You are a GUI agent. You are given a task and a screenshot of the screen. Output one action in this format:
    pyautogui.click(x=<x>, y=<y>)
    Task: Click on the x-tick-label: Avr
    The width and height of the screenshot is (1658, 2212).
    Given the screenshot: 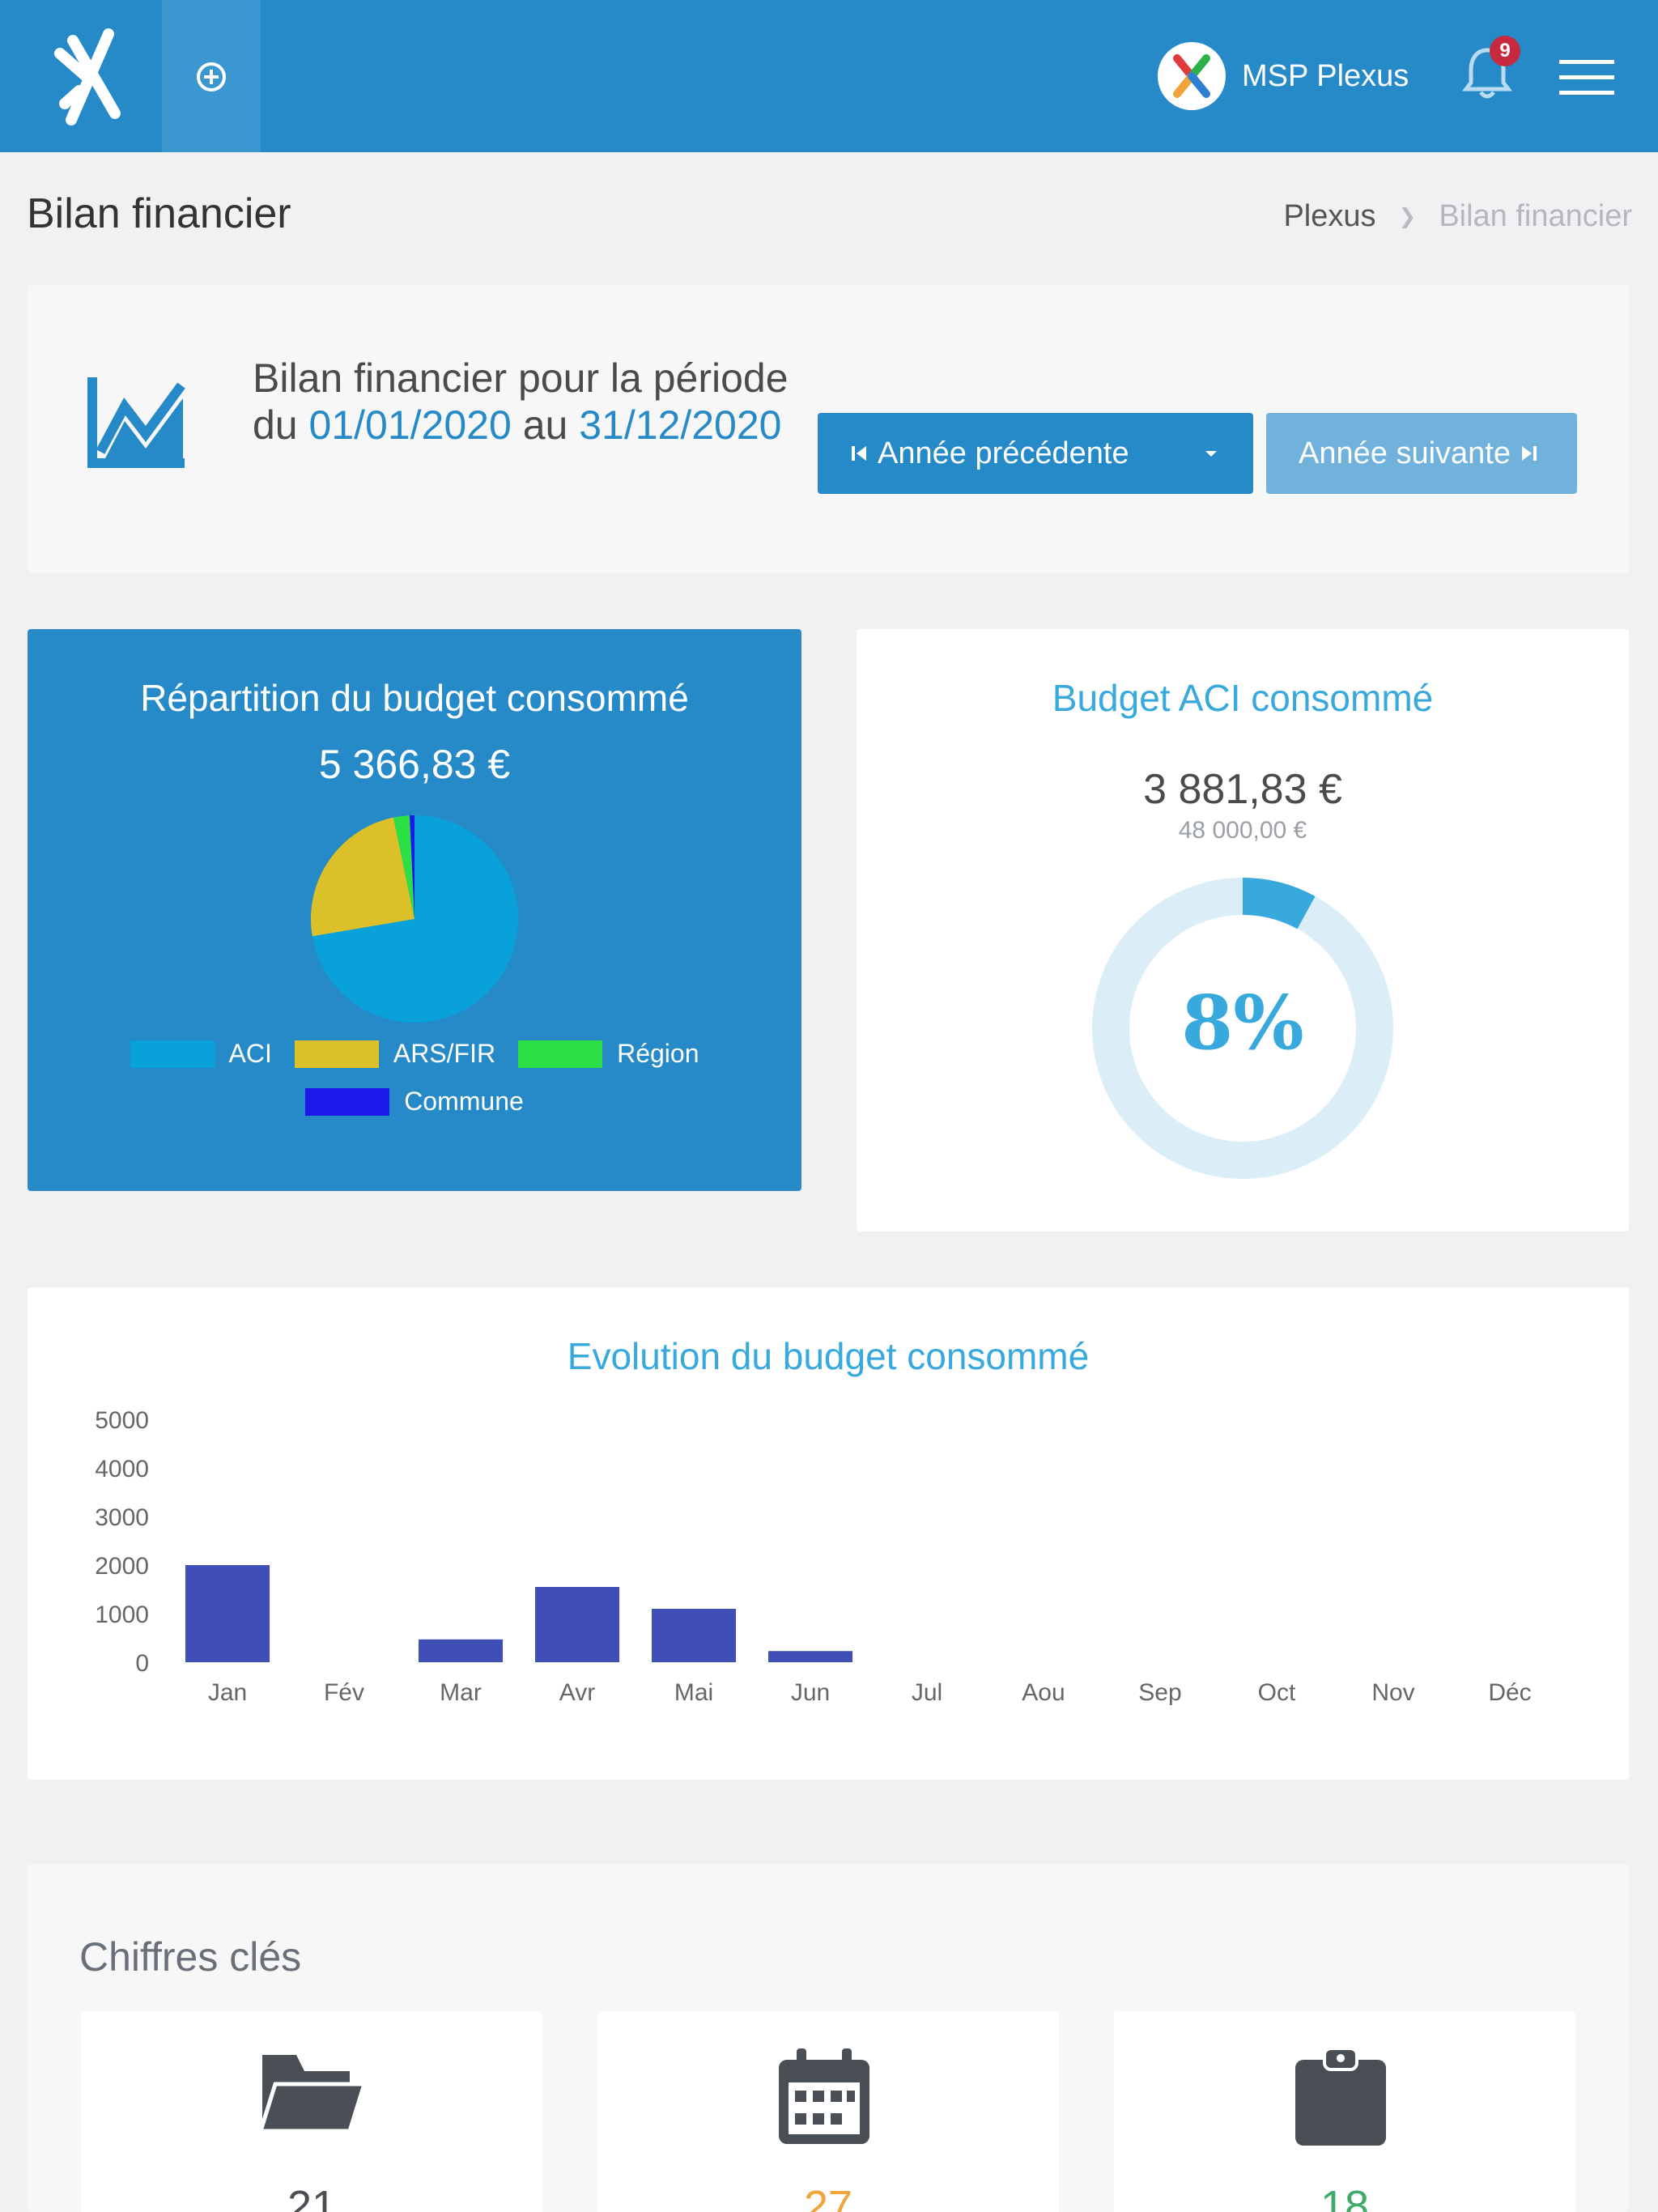 What is the action you would take?
    pyautogui.click(x=577, y=1693)
    